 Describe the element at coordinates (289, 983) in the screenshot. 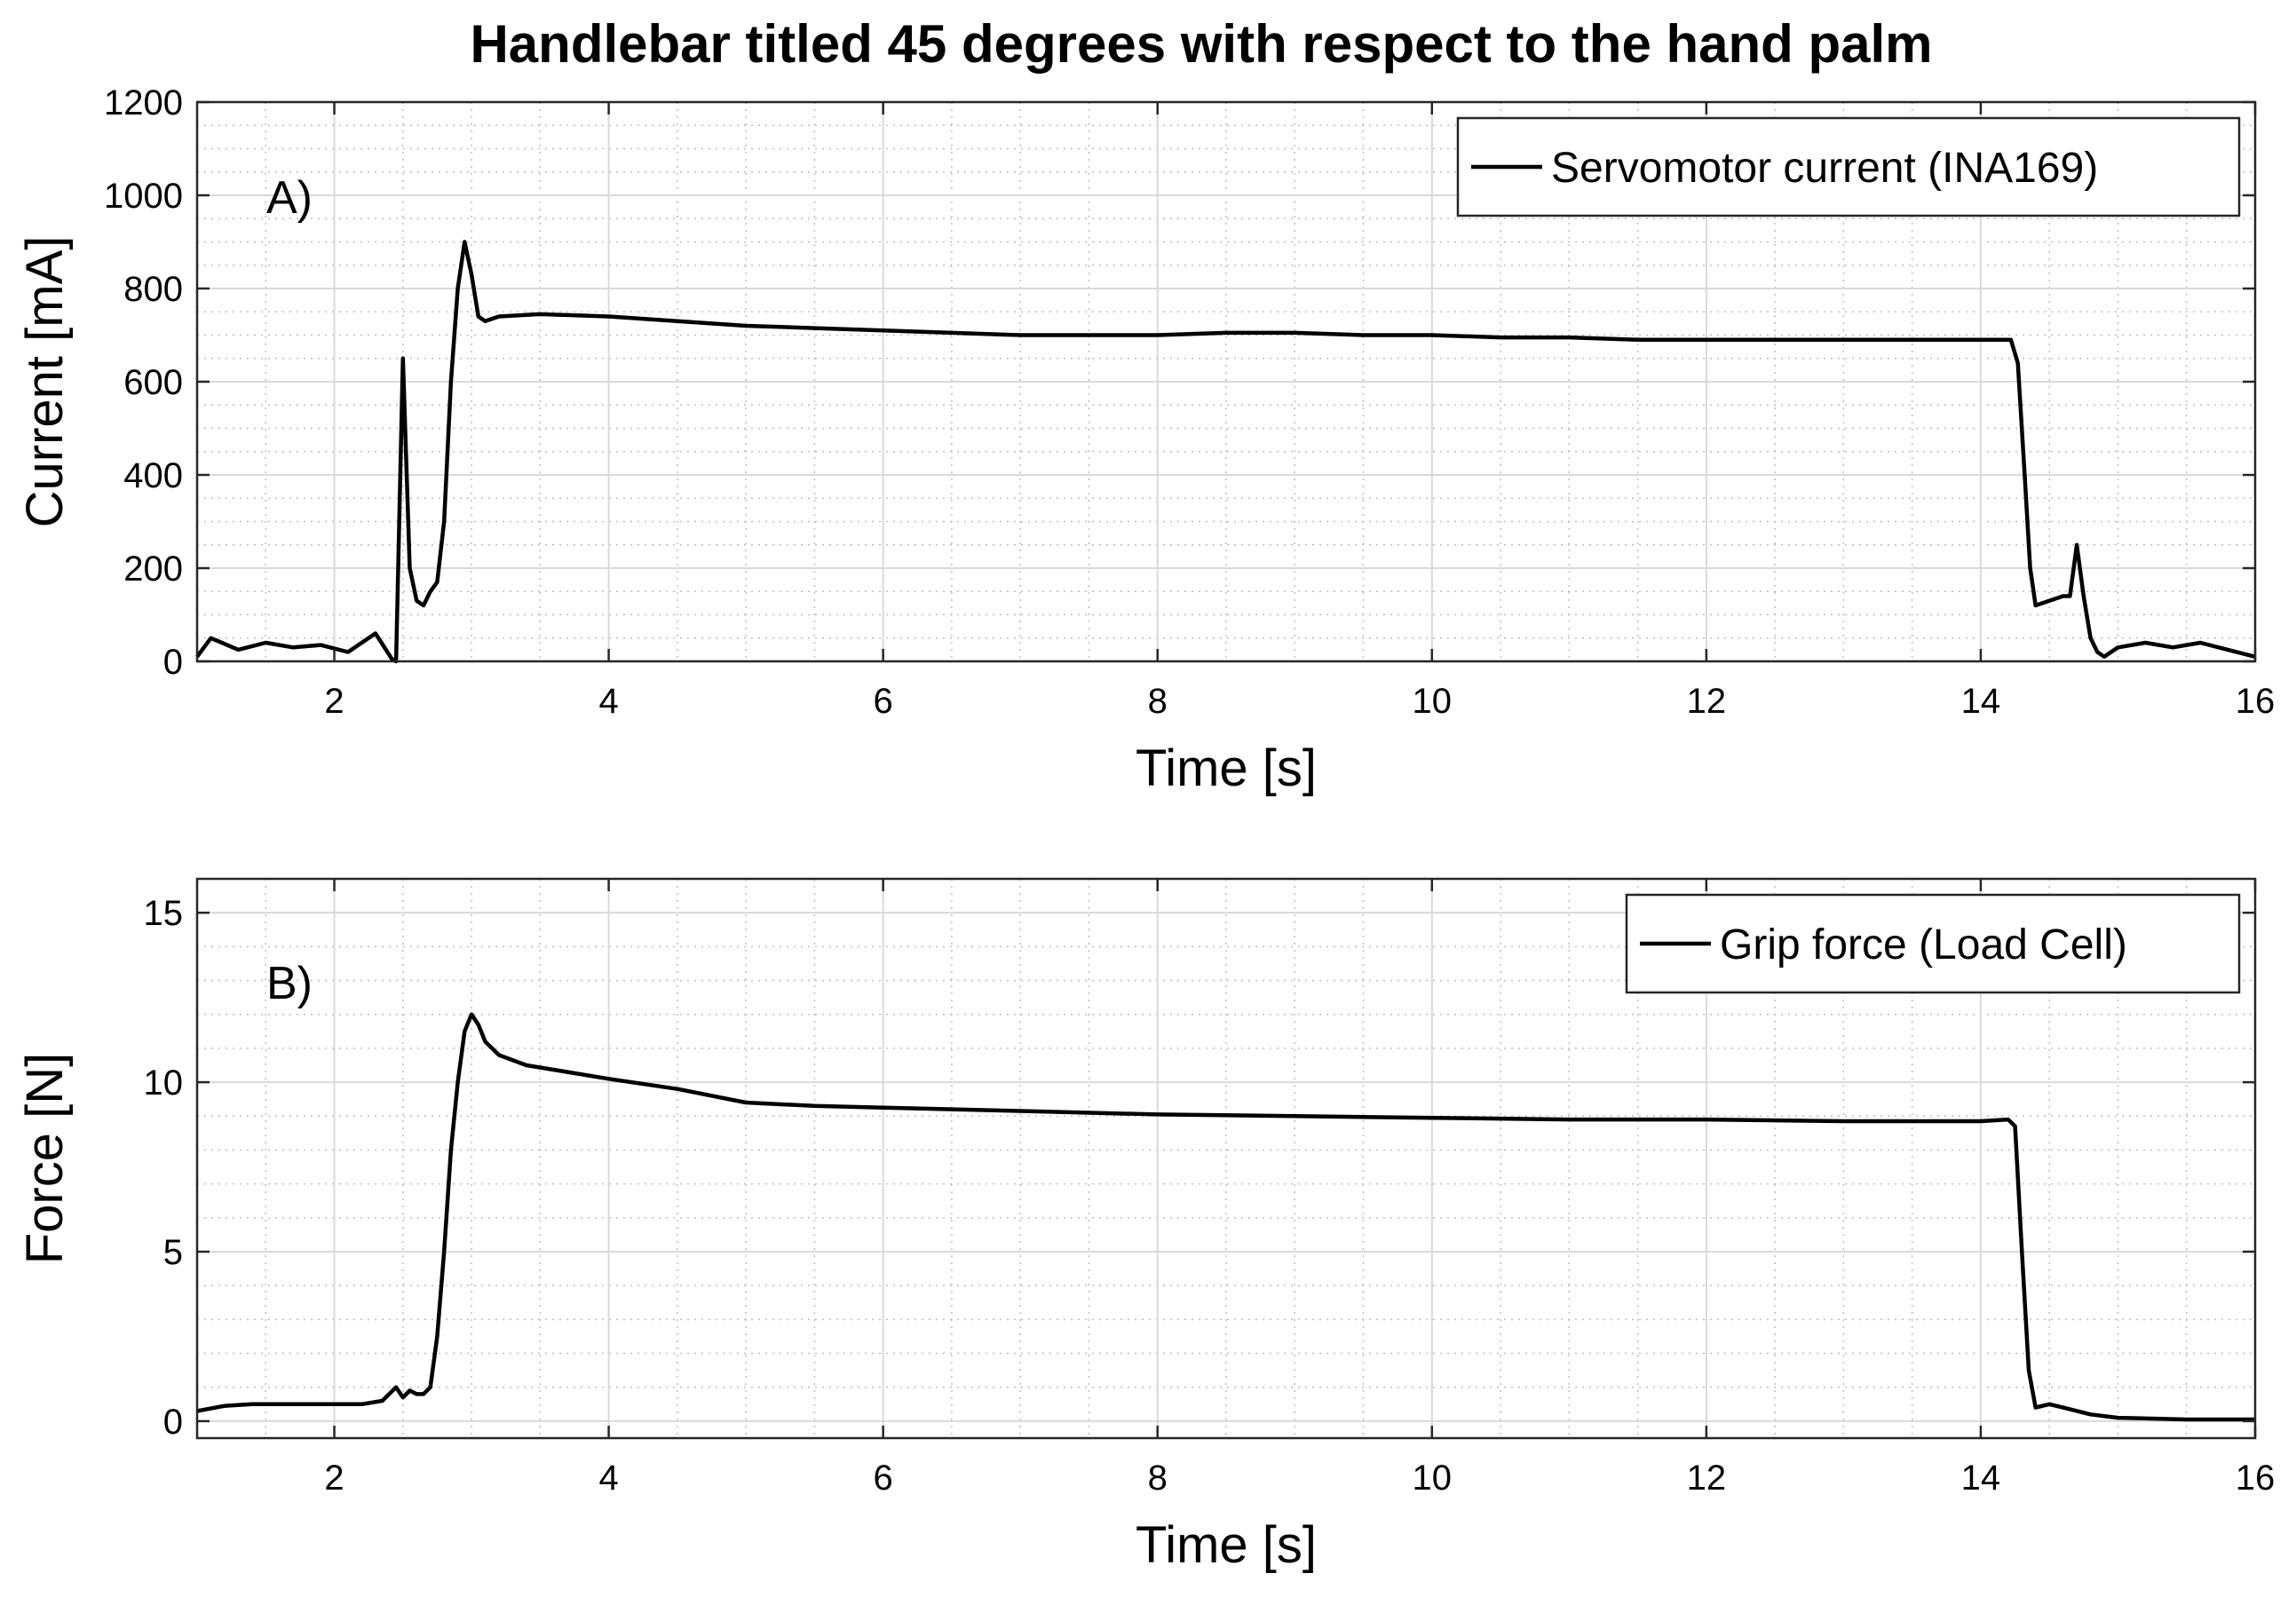

I see `panel-label: B)` at that location.